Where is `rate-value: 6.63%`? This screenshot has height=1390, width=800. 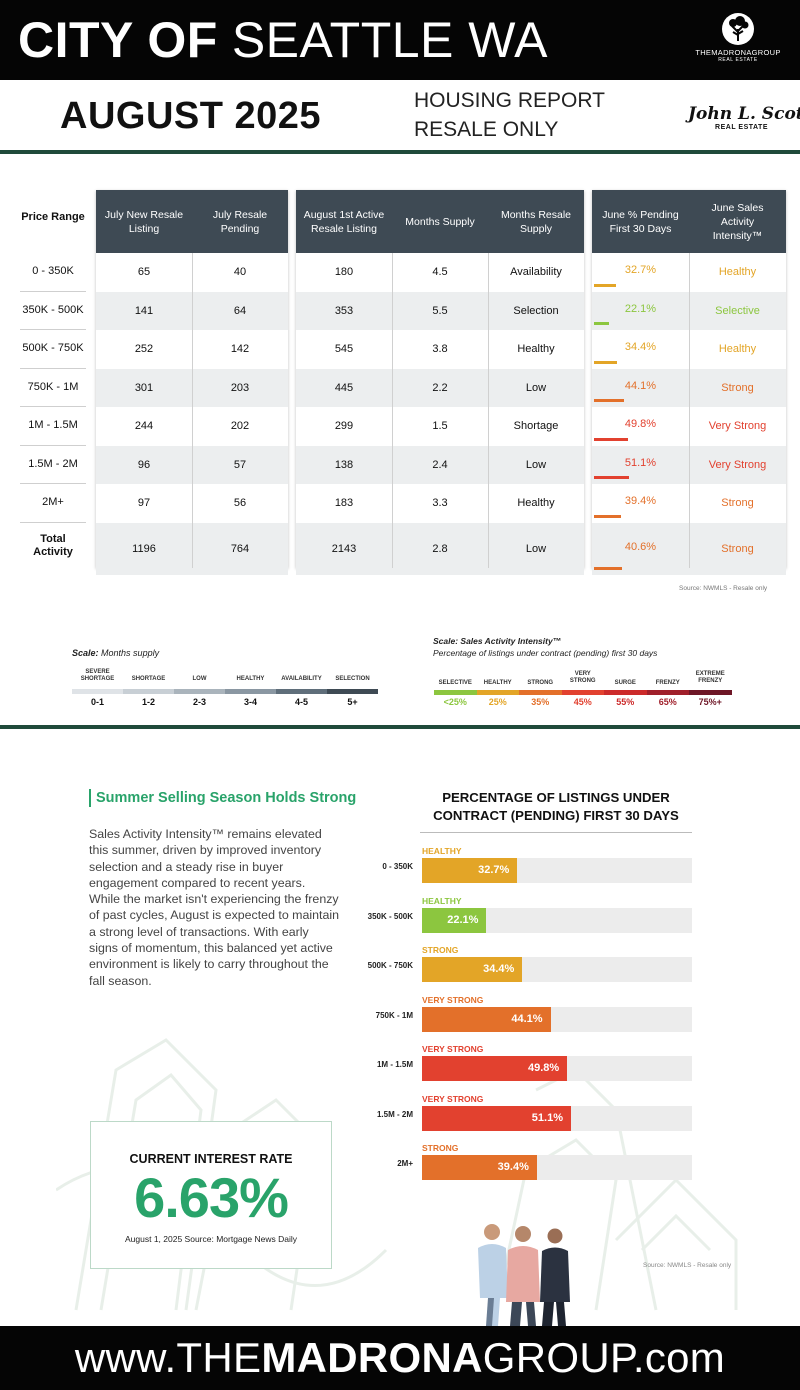
rate-value: 6.63% is located at coordinates (211, 1197).